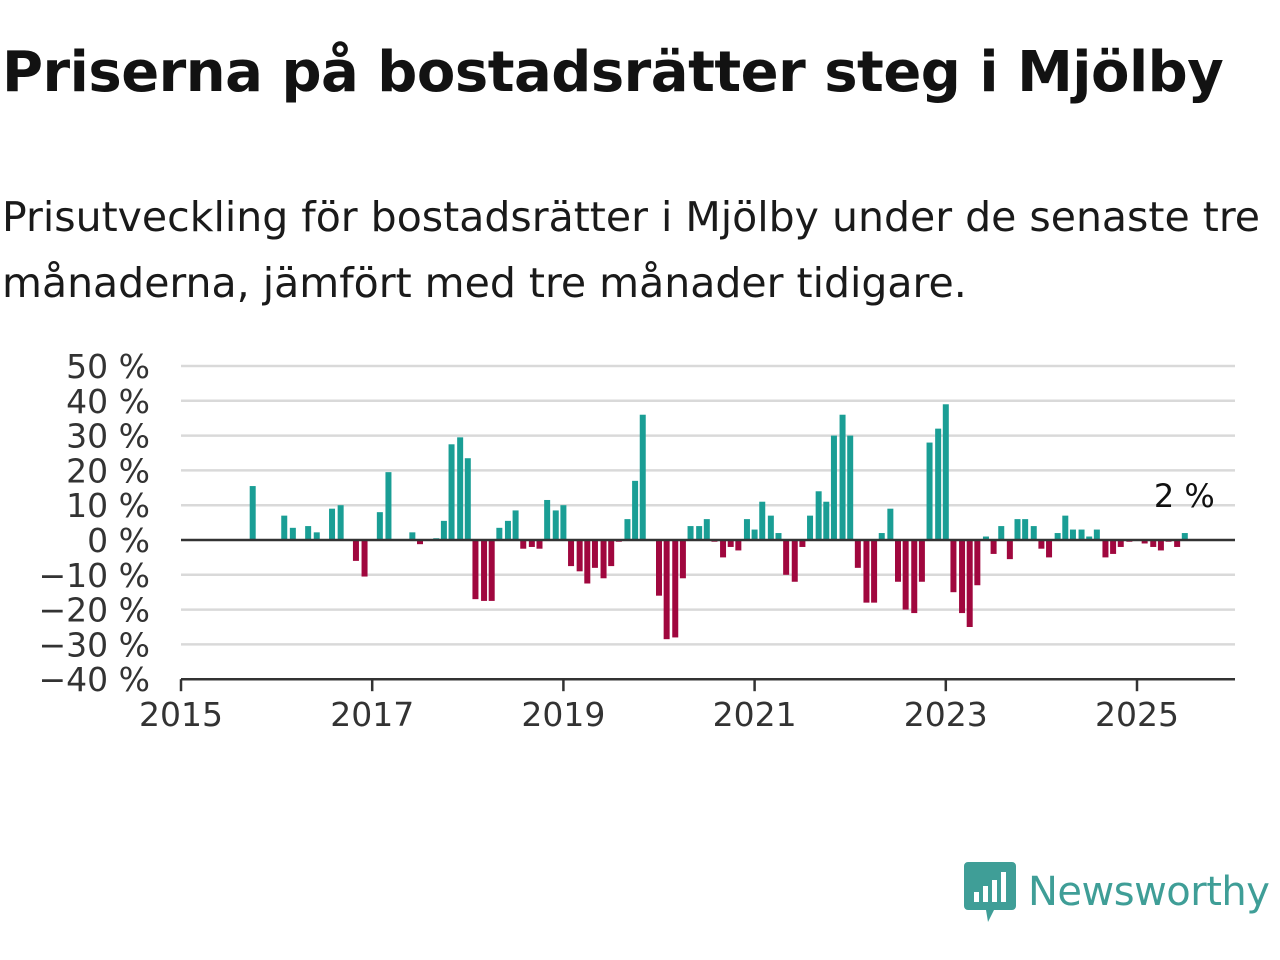 Image resolution: width=1280 pixels, height=960 pixels. I want to click on x-tick-label: 2023, so click(946, 714).